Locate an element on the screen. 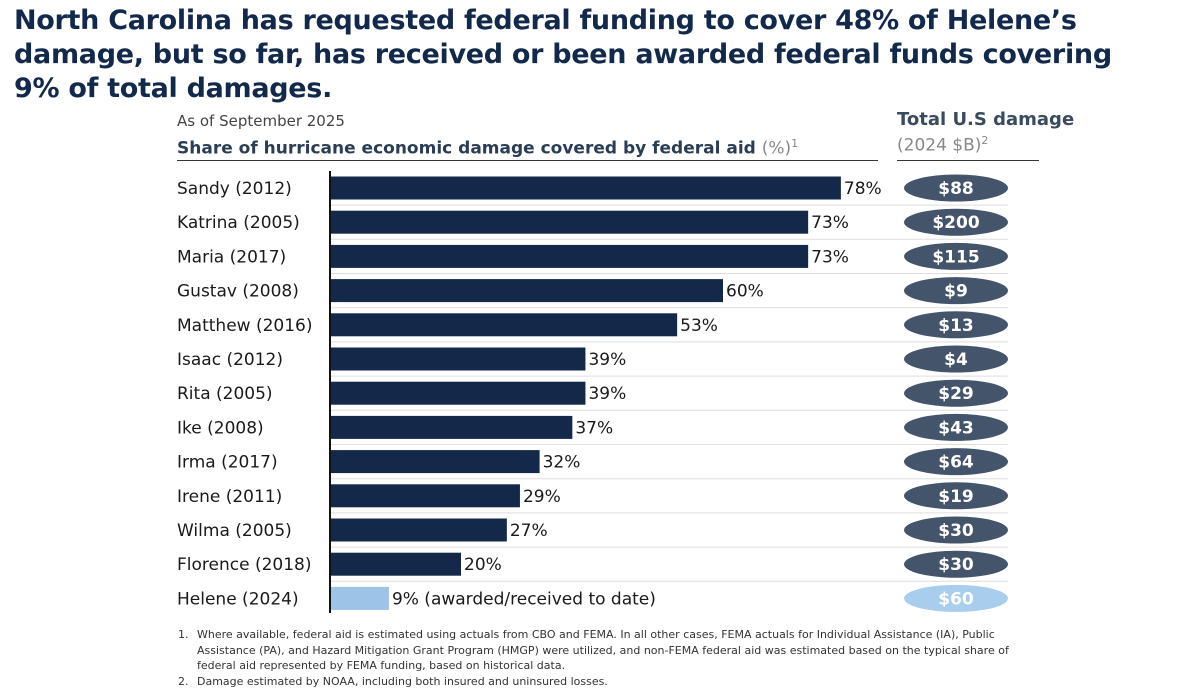 The width and height of the screenshot is (1177, 698). category-label-gustav-2008: Gustav (2008) is located at coordinates (238, 292).